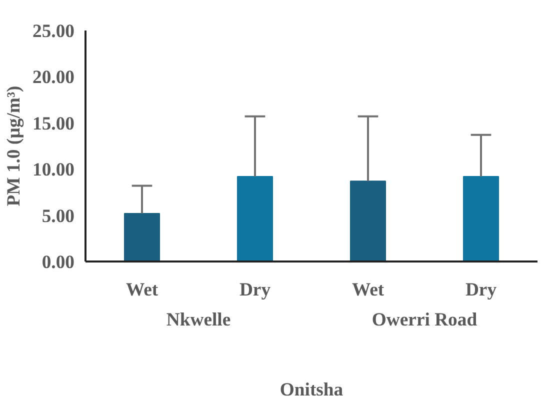  What do you see at coordinates (53, 31) in the screenshot?
I see `y-tick-label: 25.00` at bounding box center [53, 31].